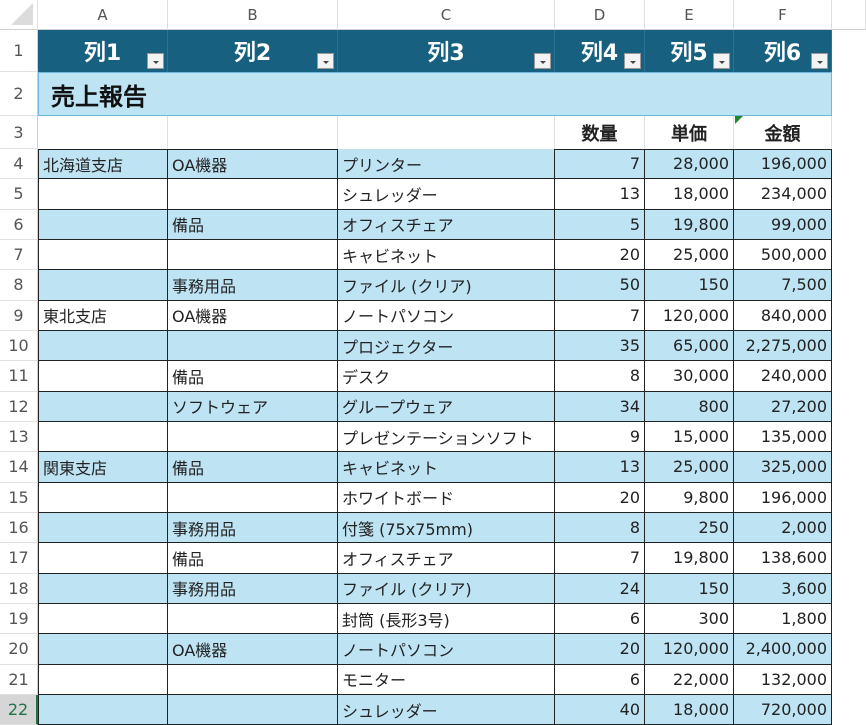  What do you see at coordinates (783, 224) in the screenshot?
I see `data-cell: 99,000` at bounding box center [783, 224].